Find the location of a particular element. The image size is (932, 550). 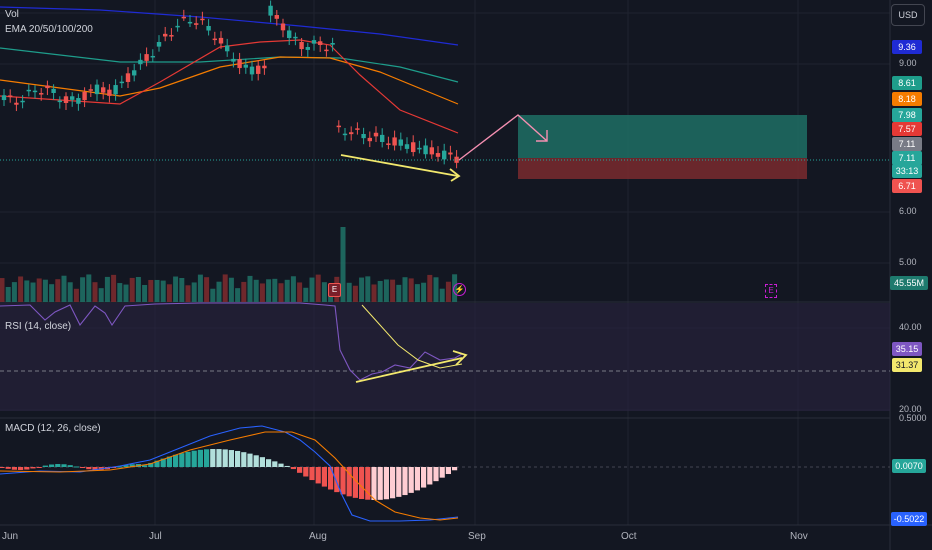

projection-arrow is located at coordinates (503, 137).